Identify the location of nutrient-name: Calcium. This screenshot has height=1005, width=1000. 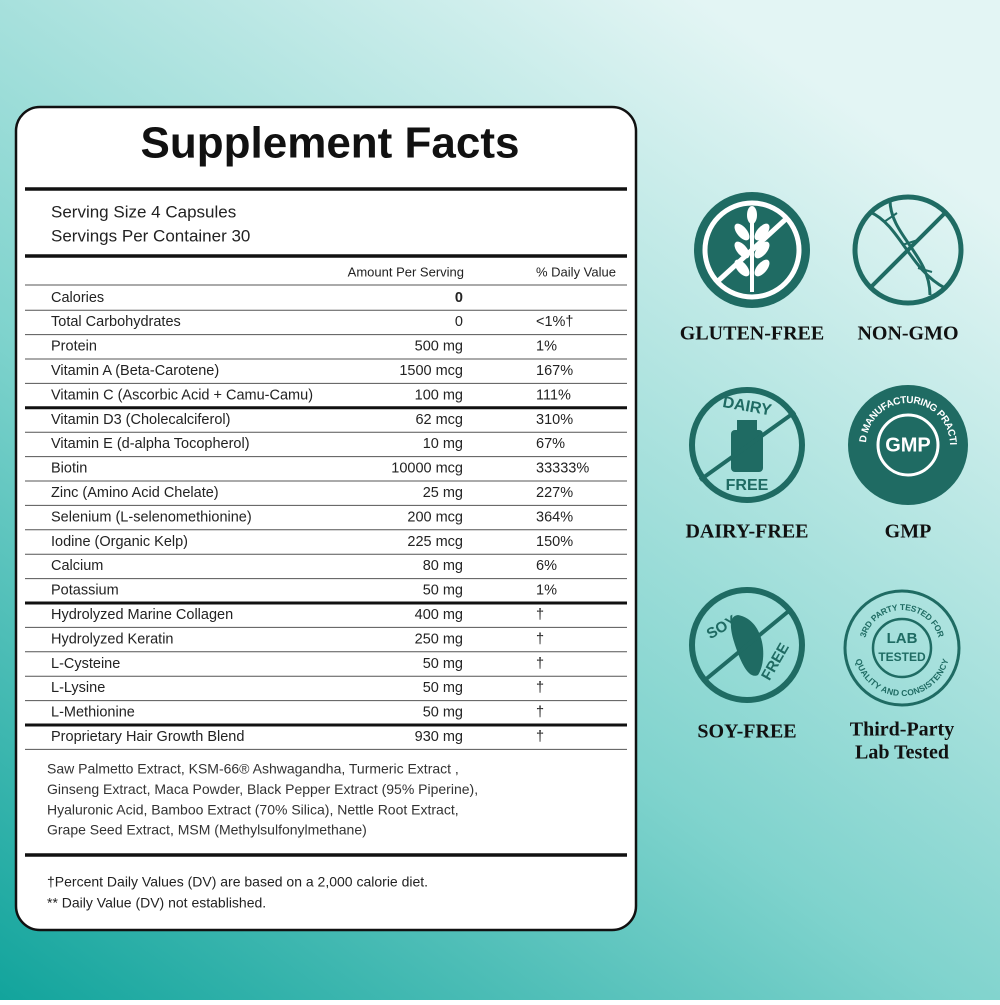
(77, 566).